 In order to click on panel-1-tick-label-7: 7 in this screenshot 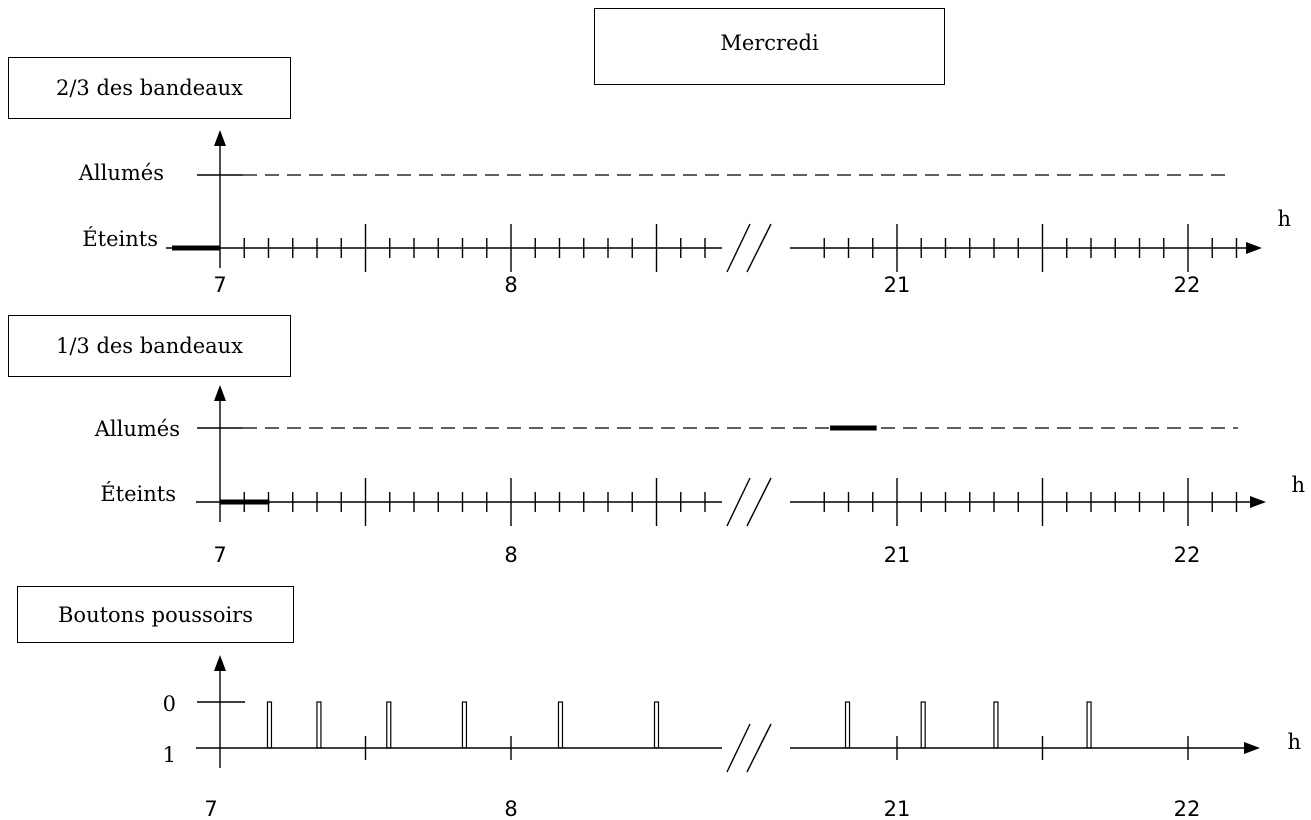, I will do `click(219, 285)`.